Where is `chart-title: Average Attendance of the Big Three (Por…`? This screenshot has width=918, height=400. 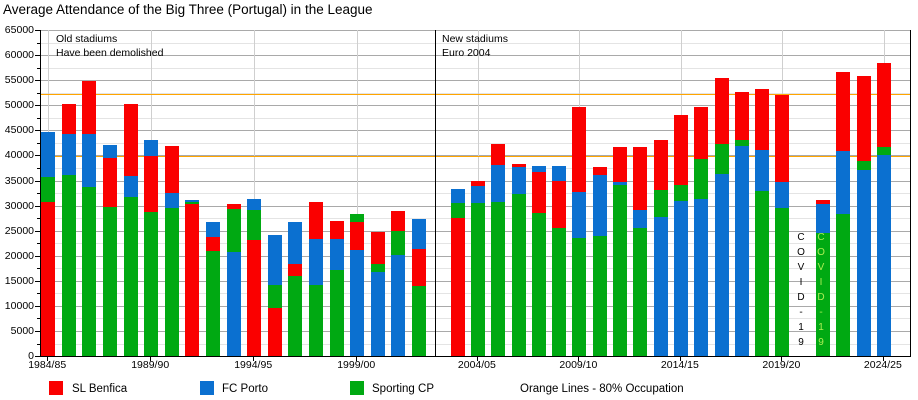 chart-title: Average Attendance of the Big Three (Por… is located at coordinates (188, 9).